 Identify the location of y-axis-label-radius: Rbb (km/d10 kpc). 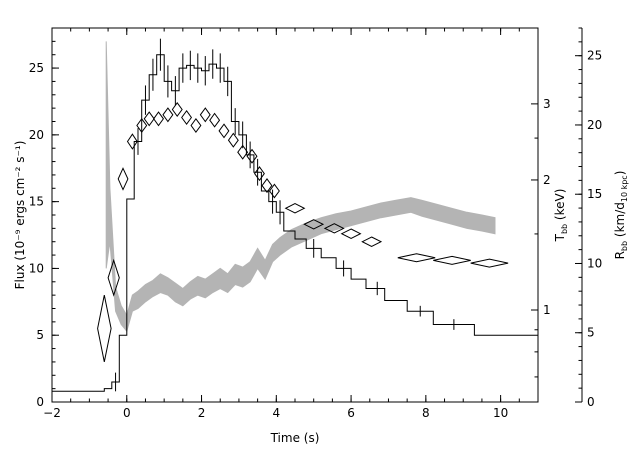
(621, 215).